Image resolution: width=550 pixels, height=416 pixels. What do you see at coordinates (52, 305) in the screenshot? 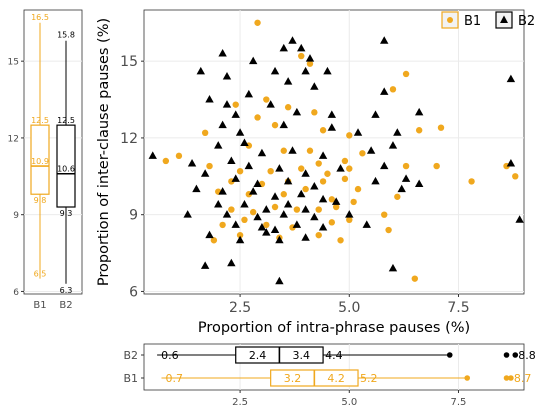
I see `left-panel-x-ticks: B1 B2` at bounding box center [52, 305].